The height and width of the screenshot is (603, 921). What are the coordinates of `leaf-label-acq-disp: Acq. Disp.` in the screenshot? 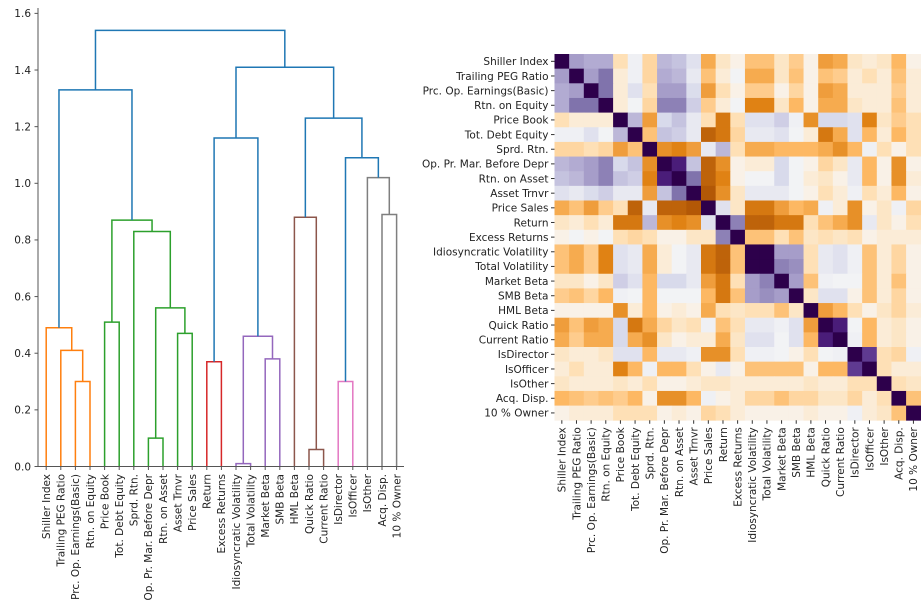 It's located at (383, 500).